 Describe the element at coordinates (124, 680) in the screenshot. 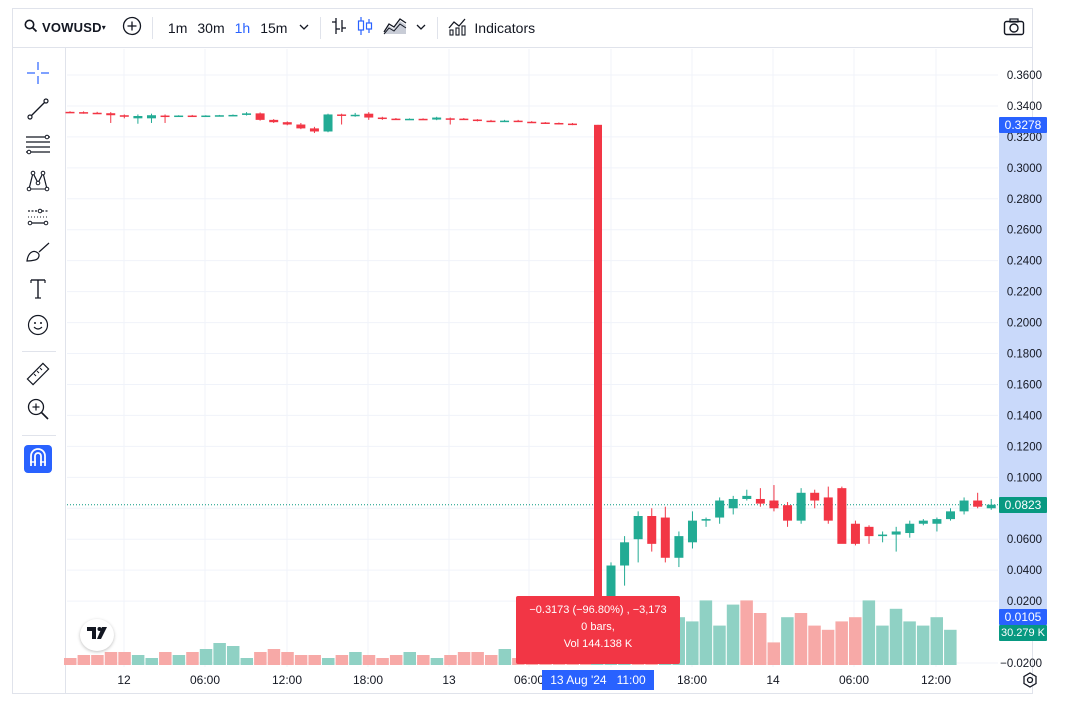

I see `time-tick-label: 12` at that location.